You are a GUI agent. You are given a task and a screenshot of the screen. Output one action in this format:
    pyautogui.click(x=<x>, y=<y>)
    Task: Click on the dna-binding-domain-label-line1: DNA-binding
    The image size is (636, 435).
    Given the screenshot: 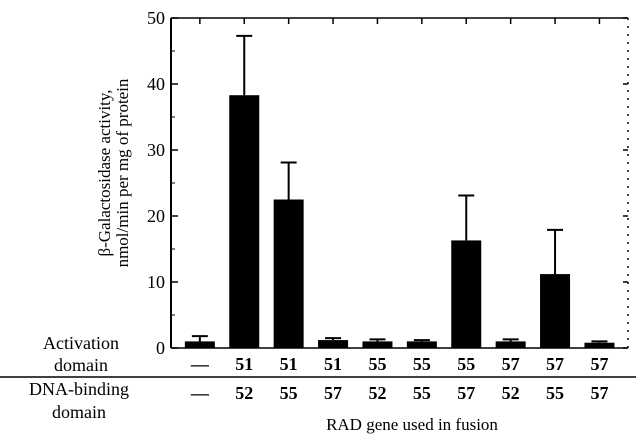 What is the action you would take?
    pyautogui.click(x=79, y=389)
    